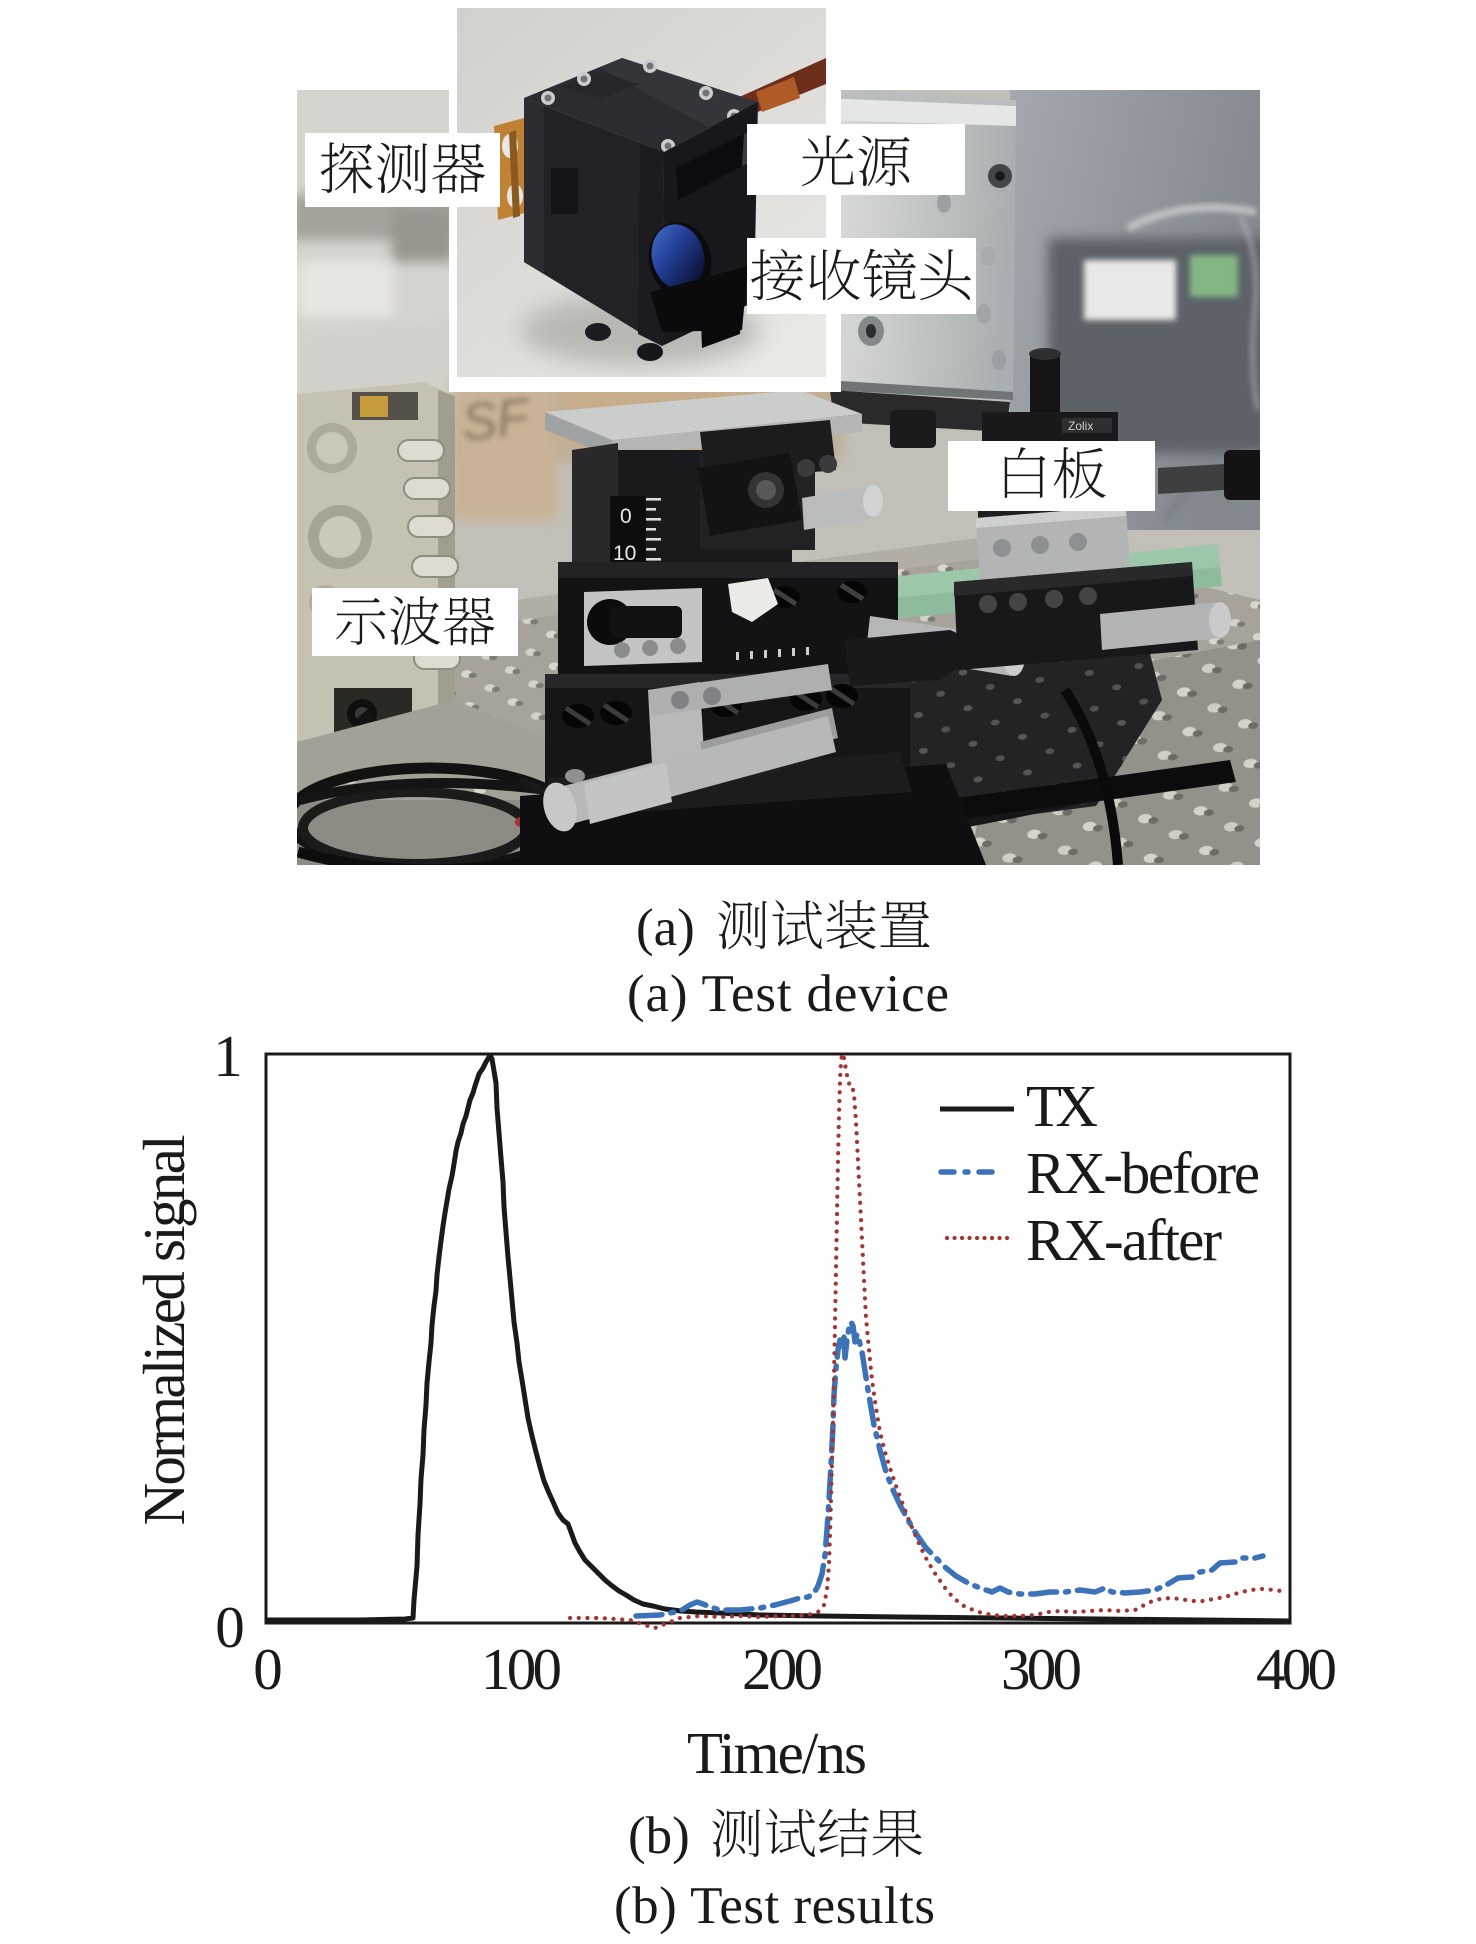  What do you see at coordinates (1124, 1240) in the screenshot?
I see `svg-text: RX-after` at bounding box center [1124, 1240].